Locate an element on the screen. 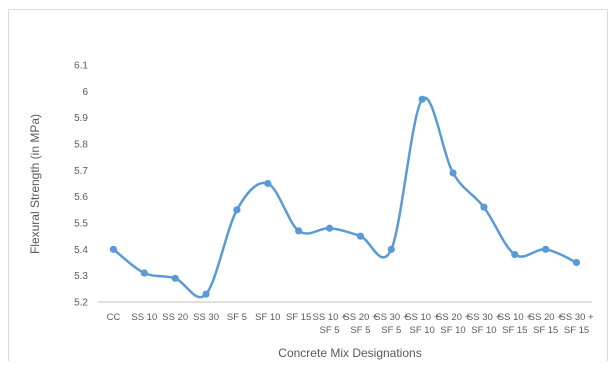 The width and height of the screenshot is (616, 365). x-tick-label-line: SS 30 is located at coordinates (206, 317).